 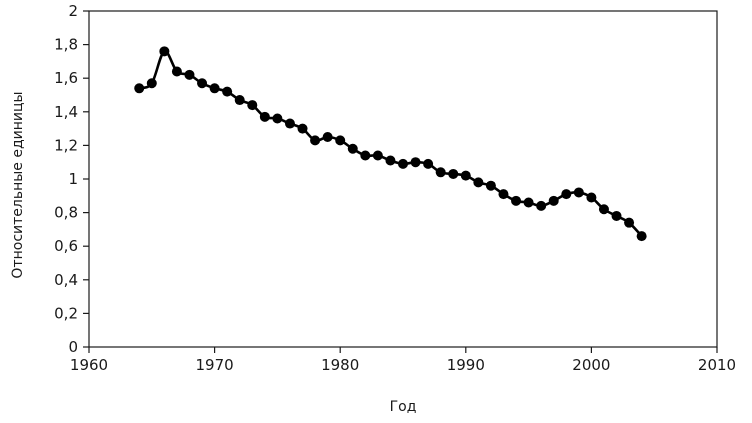 I want to click on y-tick-label: 1,2, so click(x=66, y=145).